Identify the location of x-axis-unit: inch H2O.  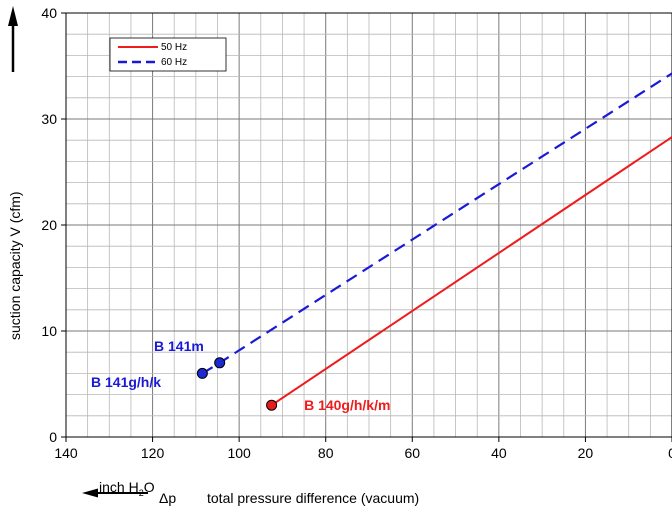
(127, 488).